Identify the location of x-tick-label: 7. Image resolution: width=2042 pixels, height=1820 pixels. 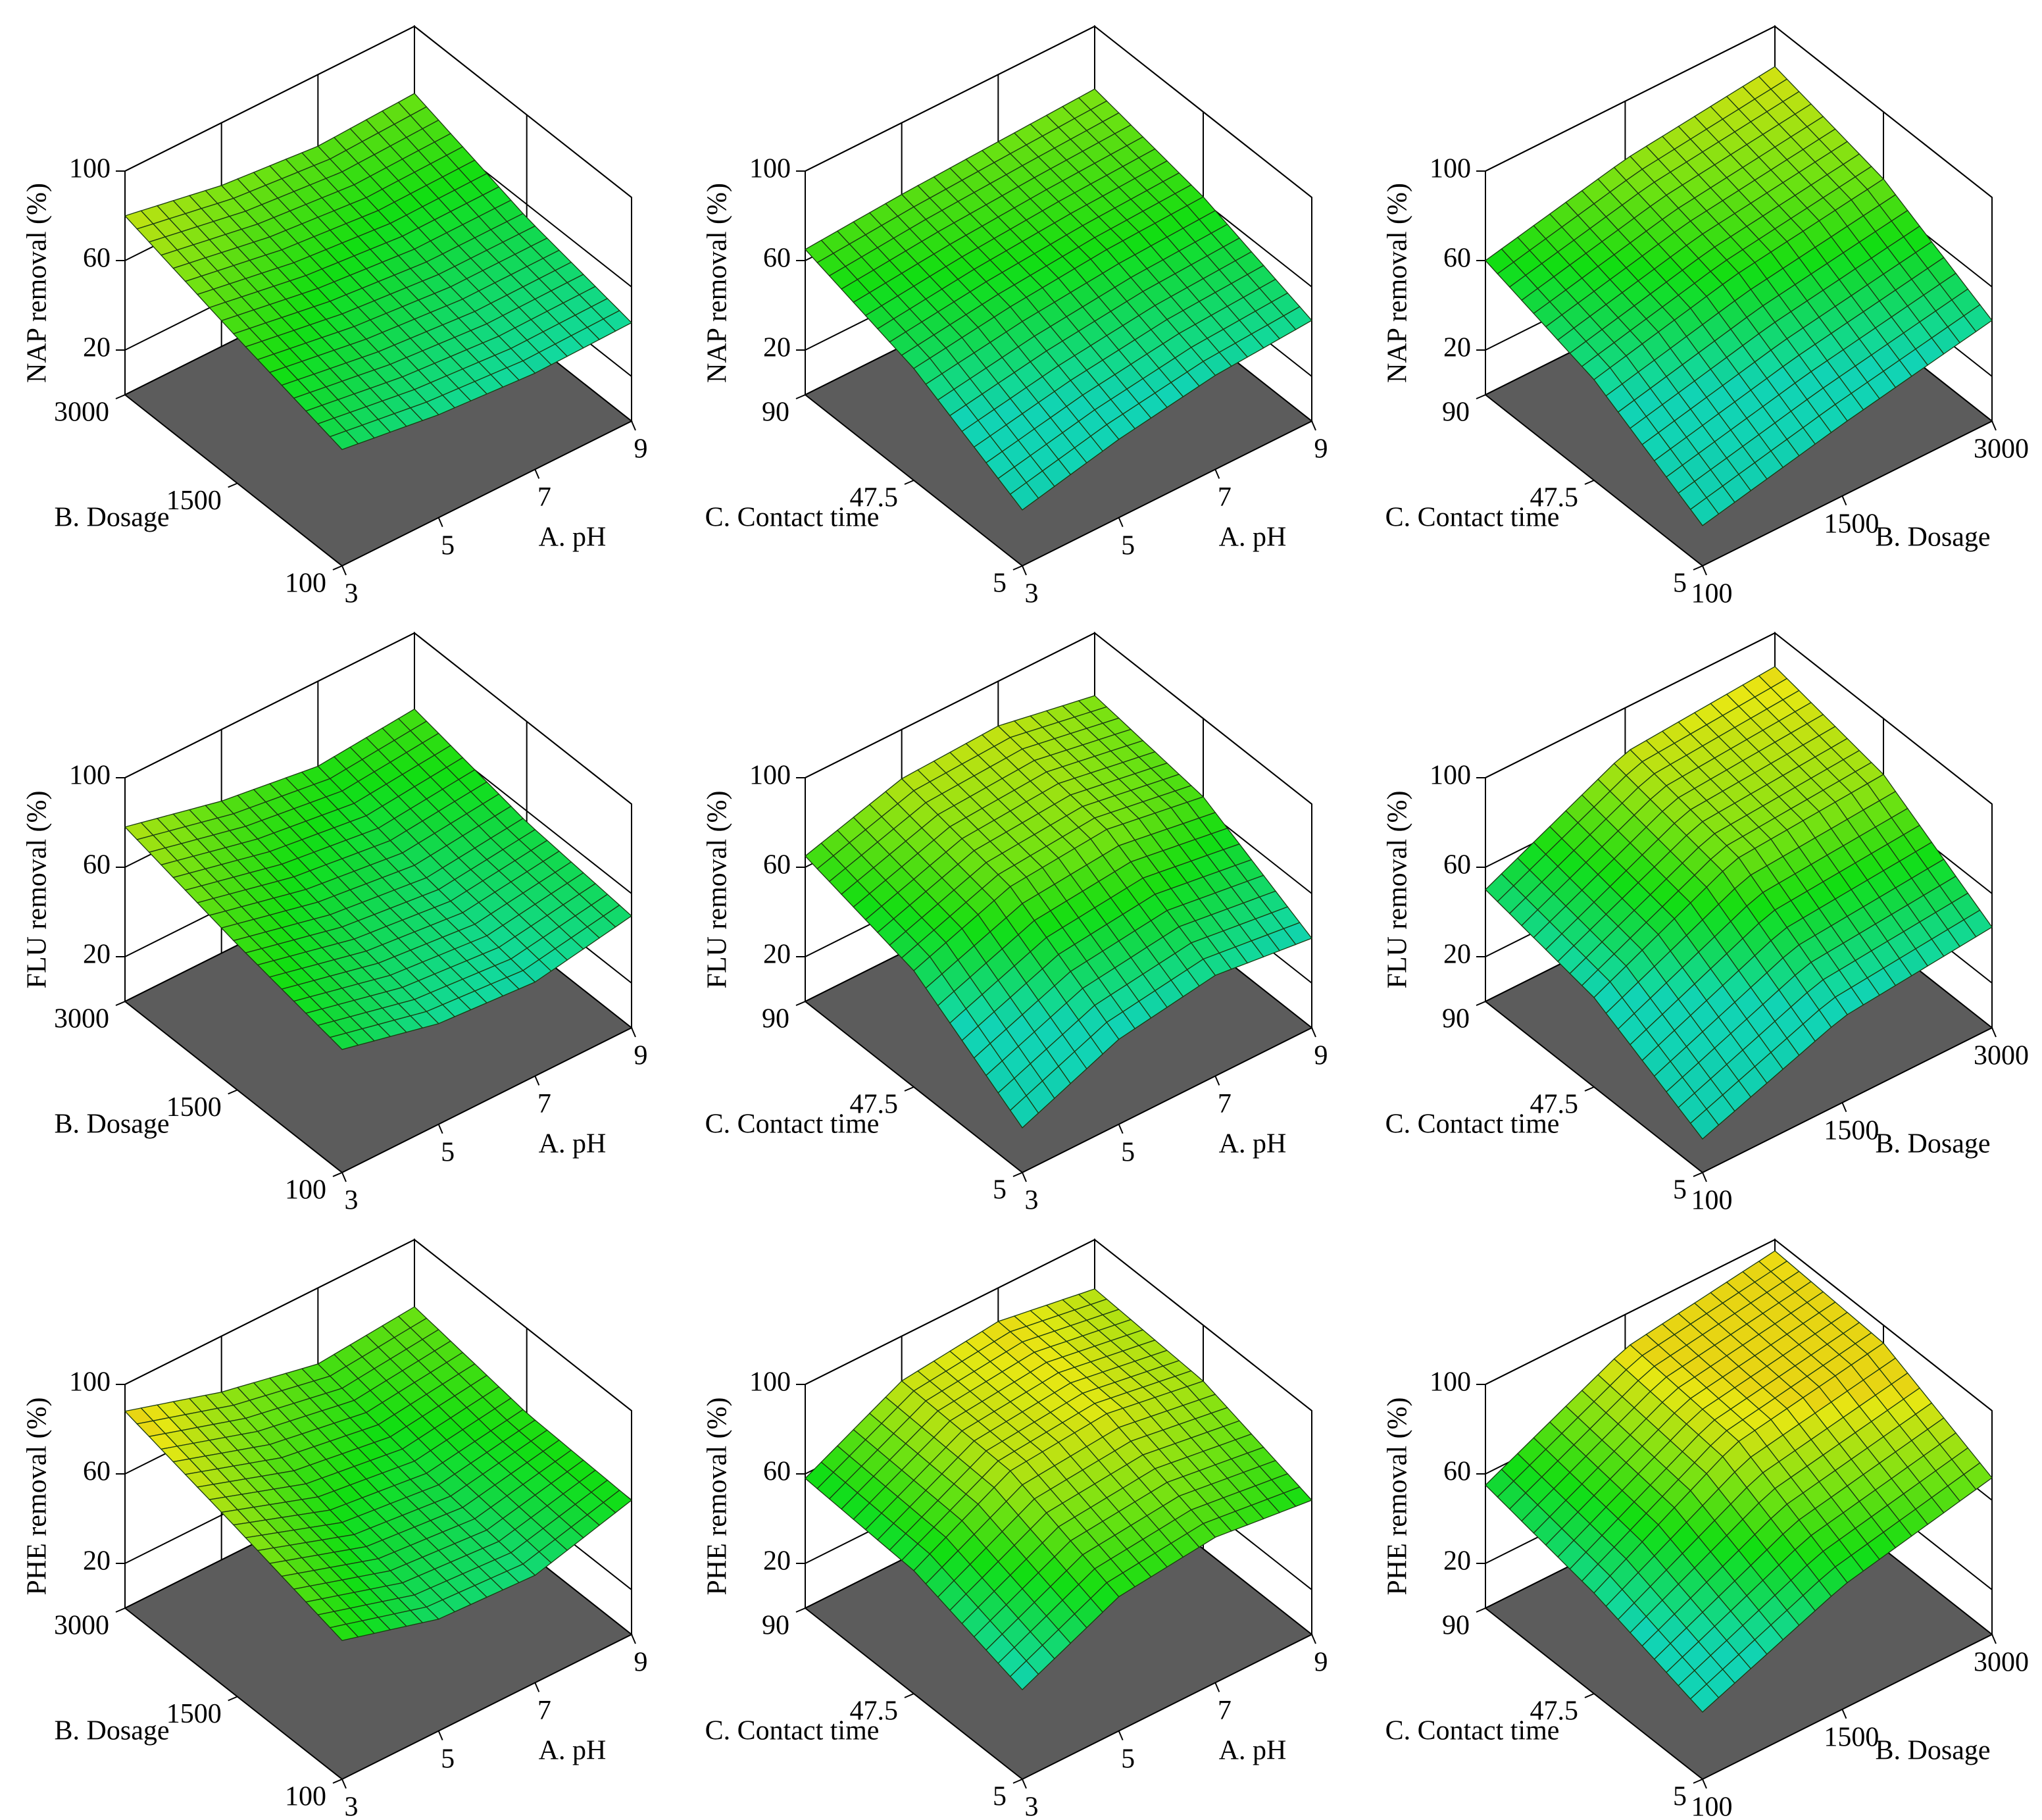
(1225, 497).